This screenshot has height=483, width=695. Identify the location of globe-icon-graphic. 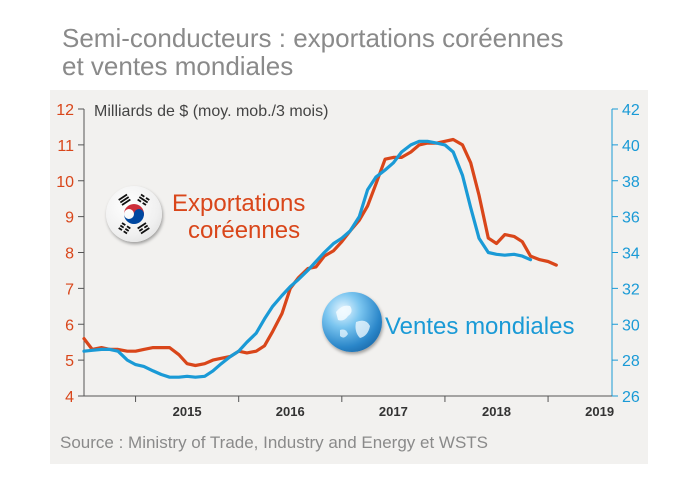
(353, 321).